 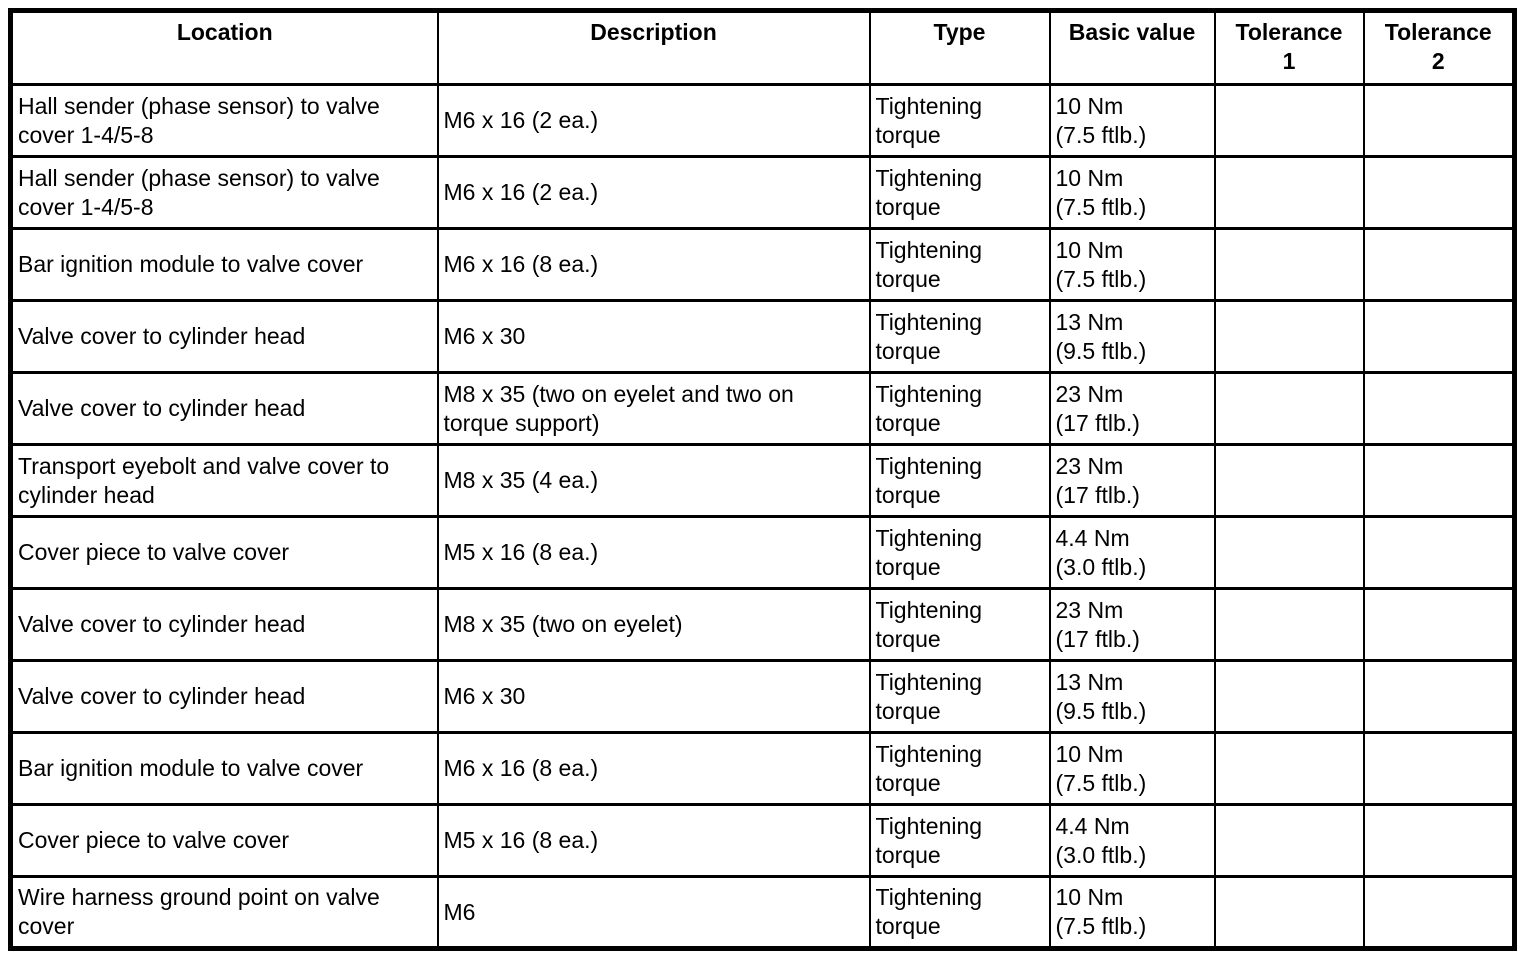 What do you see at coordinates (224, 47) in the screenshot?
I see `column-header-location: Location` at bounding box center [224, 47].